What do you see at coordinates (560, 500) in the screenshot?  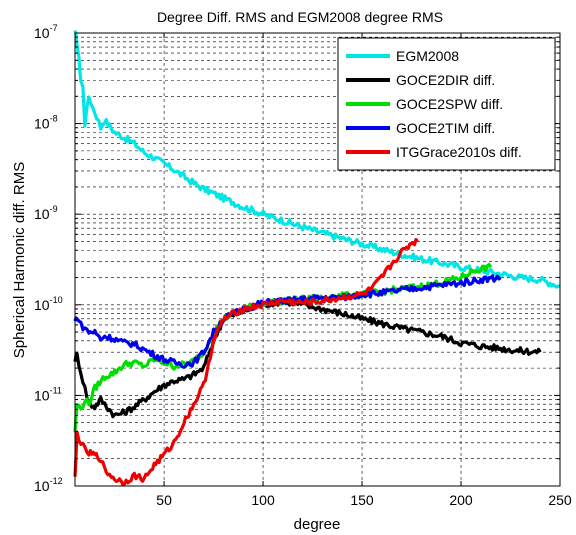 I see `x-tick-label: 250` at bounding box center [560, 500].